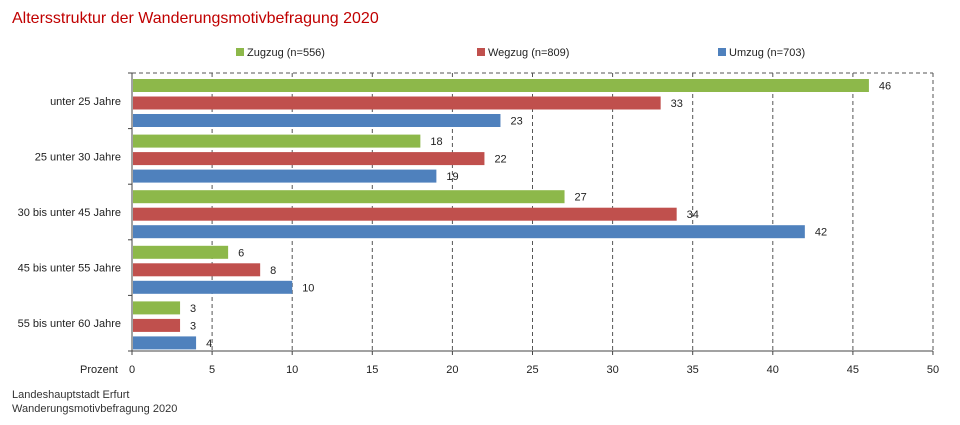  Describe the element at coordinates (99, 370) in the screenshot. I see `x-axis-title: Prozent` at that location.